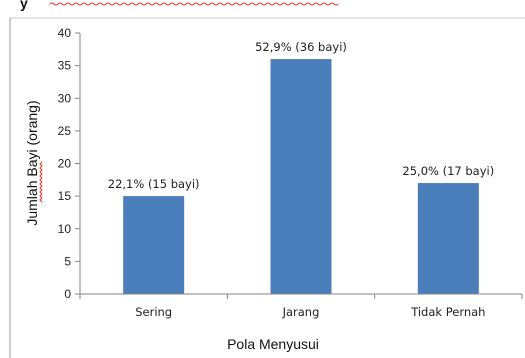 The width and height of the screenshot is (525, 358). What do you see at coordinates (154, 245) in the screenshot?
I see `bar-sering` at bounding box center [154, 245].